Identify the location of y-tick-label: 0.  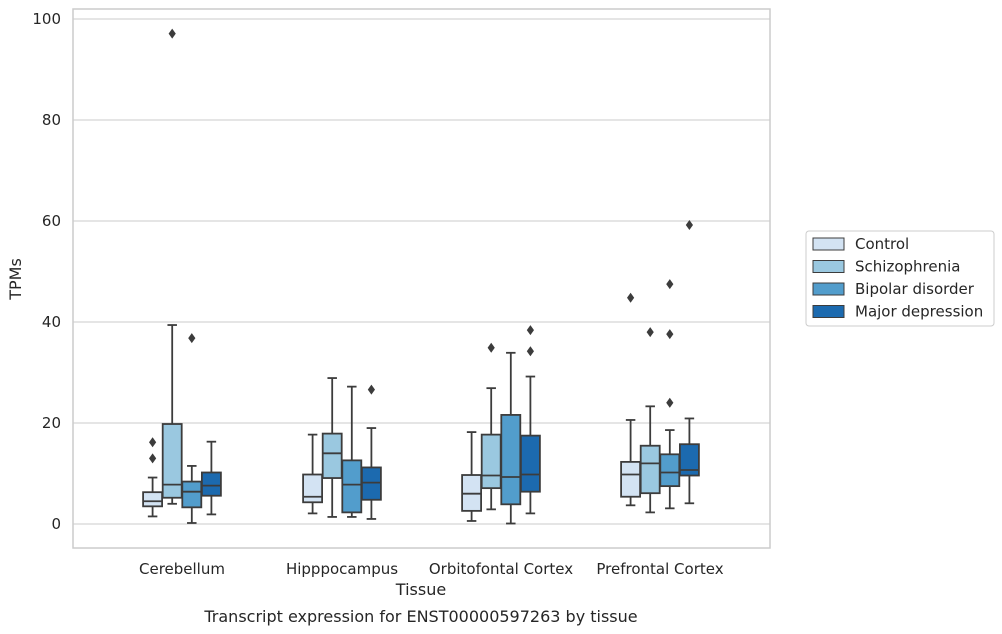
(56, 524).